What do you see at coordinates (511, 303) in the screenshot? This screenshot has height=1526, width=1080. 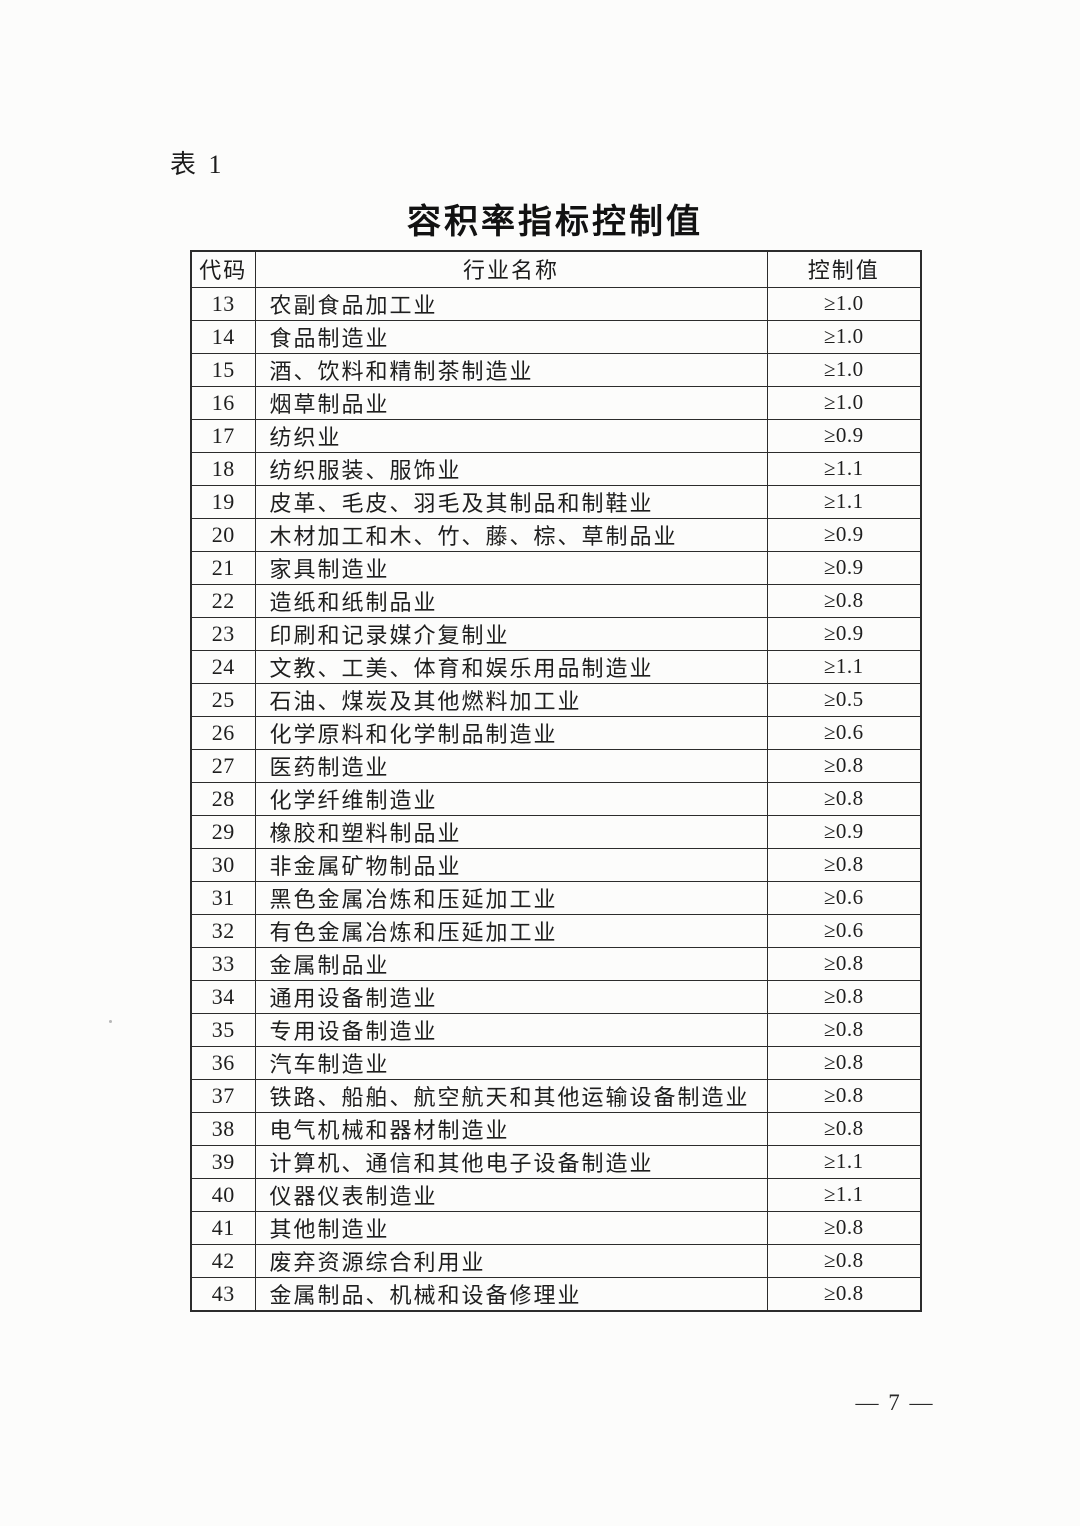 I see `industry-cell: 农副食品加工业` at bounding box center [511, 303].